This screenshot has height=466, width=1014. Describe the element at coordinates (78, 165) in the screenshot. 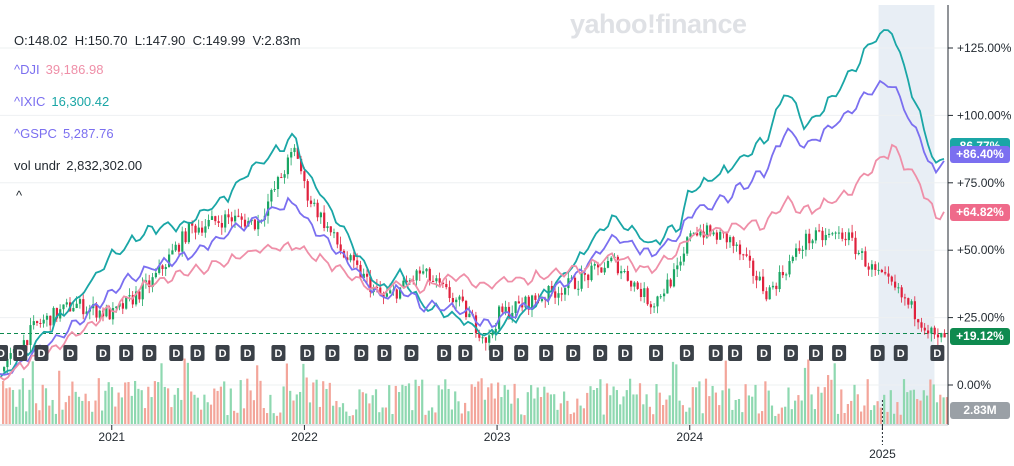

I see `legend-vol-undr: vol undr 2,832,302.00` at that location.